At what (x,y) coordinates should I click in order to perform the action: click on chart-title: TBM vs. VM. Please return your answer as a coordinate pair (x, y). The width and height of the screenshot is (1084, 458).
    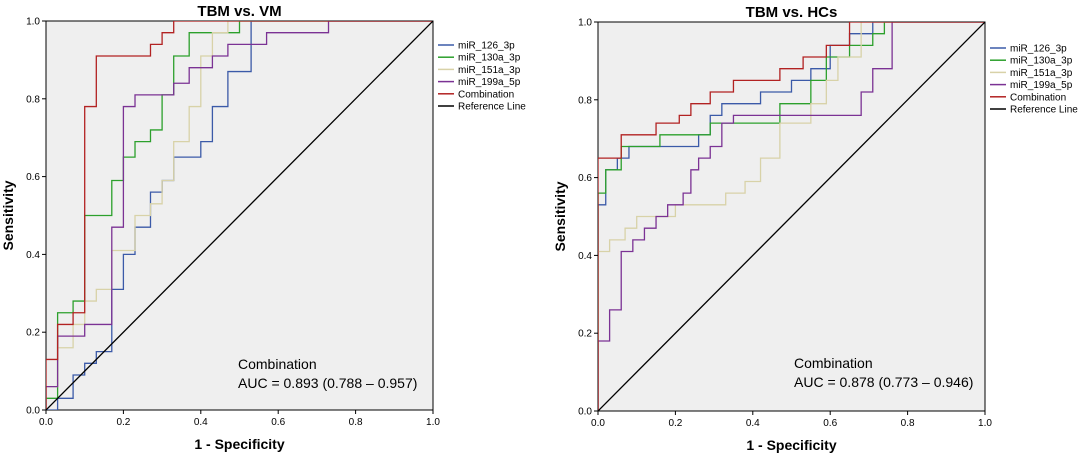
    Looking at the image, I should click on (239, 11).